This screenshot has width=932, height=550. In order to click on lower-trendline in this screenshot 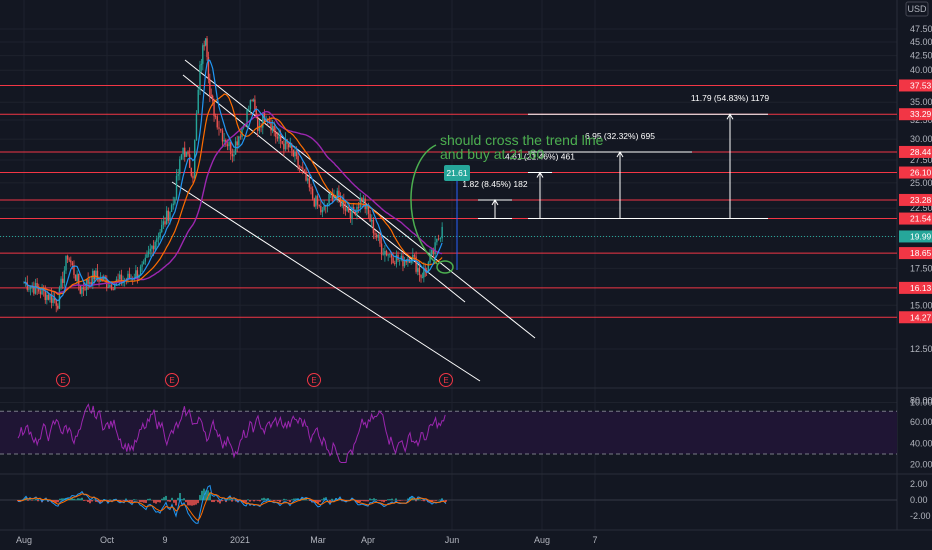, I will do `click(326, 281)`.